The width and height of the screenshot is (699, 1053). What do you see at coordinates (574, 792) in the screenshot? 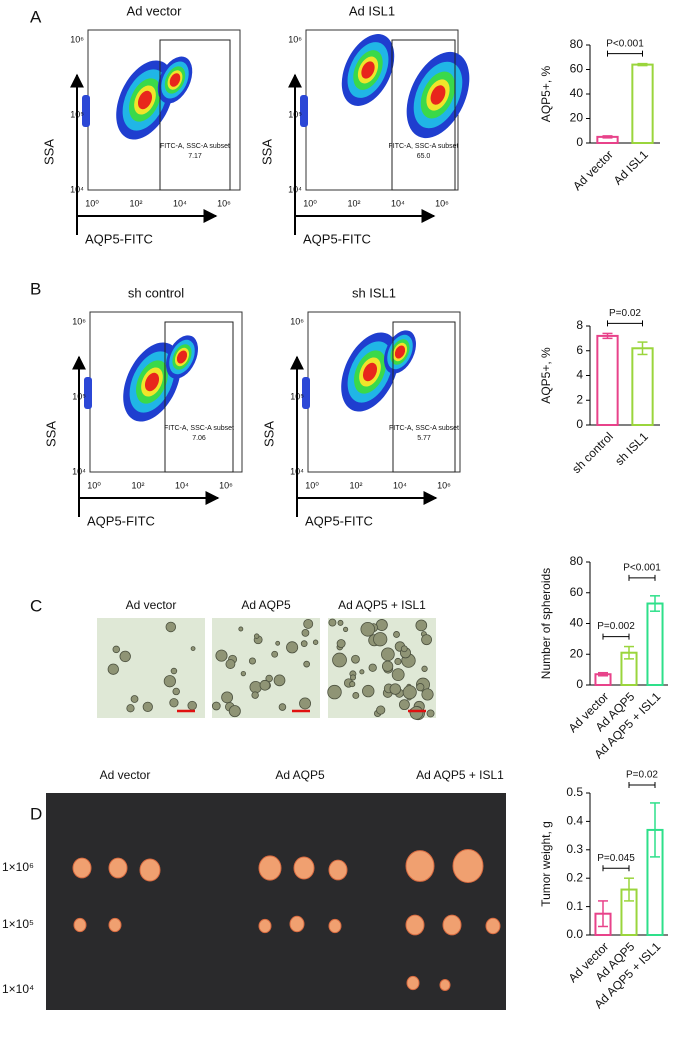
I see `y-tick-label: 0.5` at bounding box center [574, 792].